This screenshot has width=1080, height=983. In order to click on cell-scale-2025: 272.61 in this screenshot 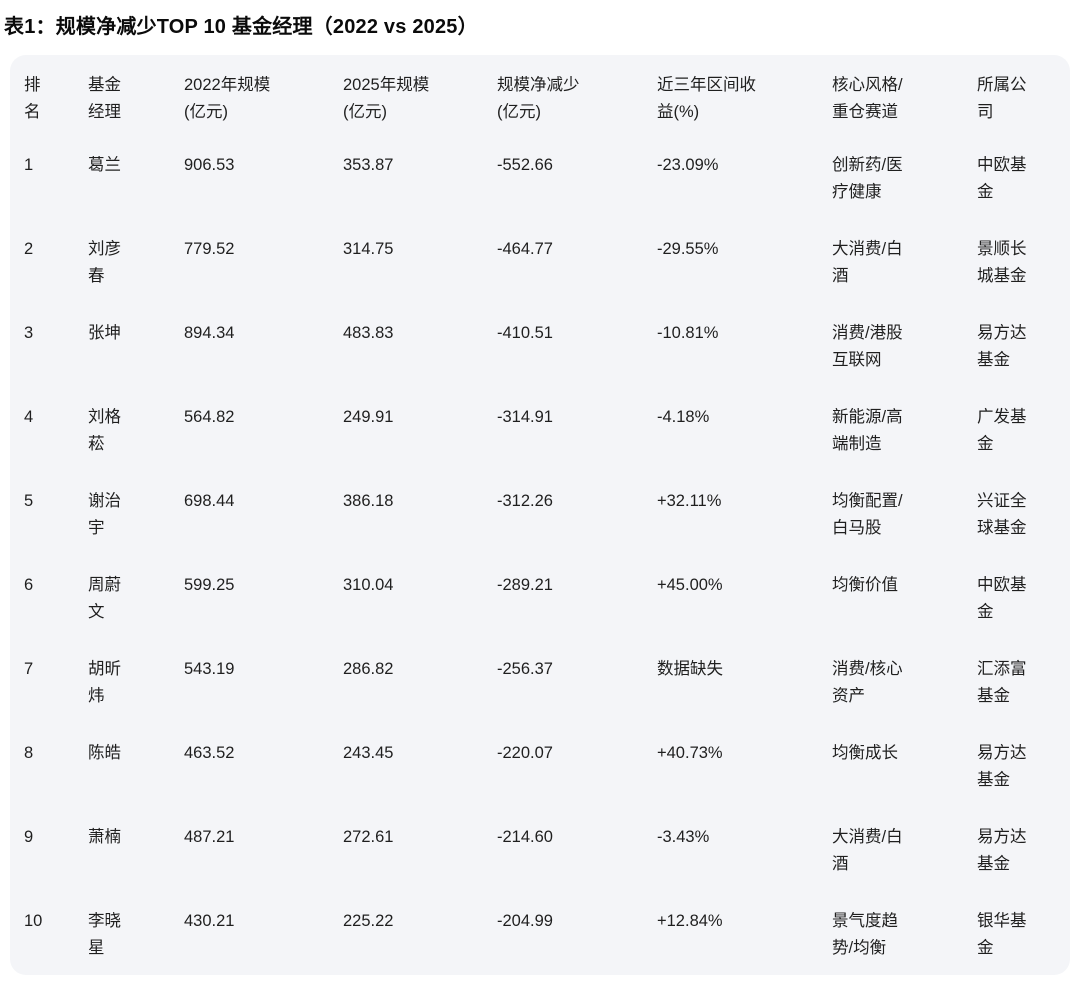, I will do `click(368, 837)`.